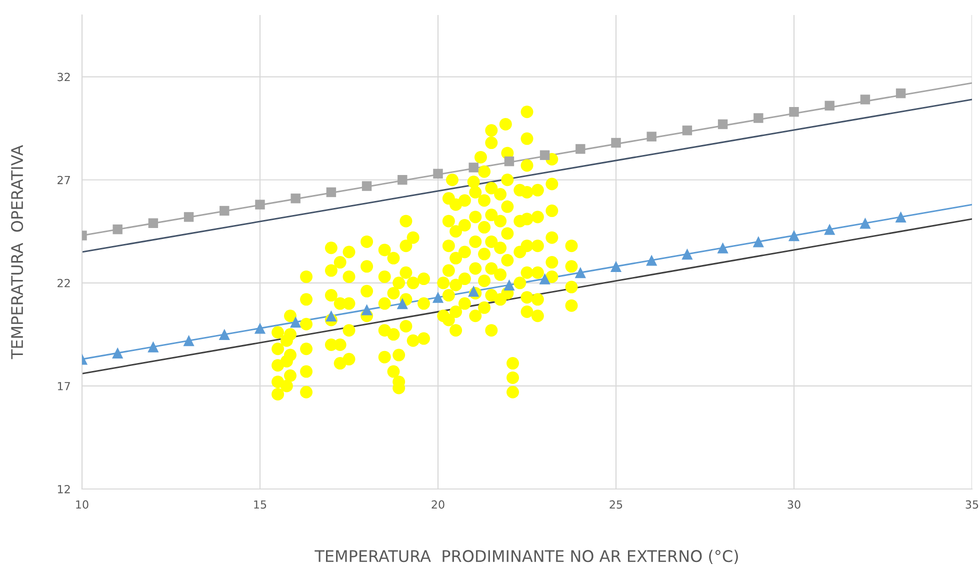 Image resolution: width=980 pixels, height=571 pixels. What do you see at coordinates (64, 489) in the screenshot?
I see `y-tick-label: 12` at bounding box center [64, 489].